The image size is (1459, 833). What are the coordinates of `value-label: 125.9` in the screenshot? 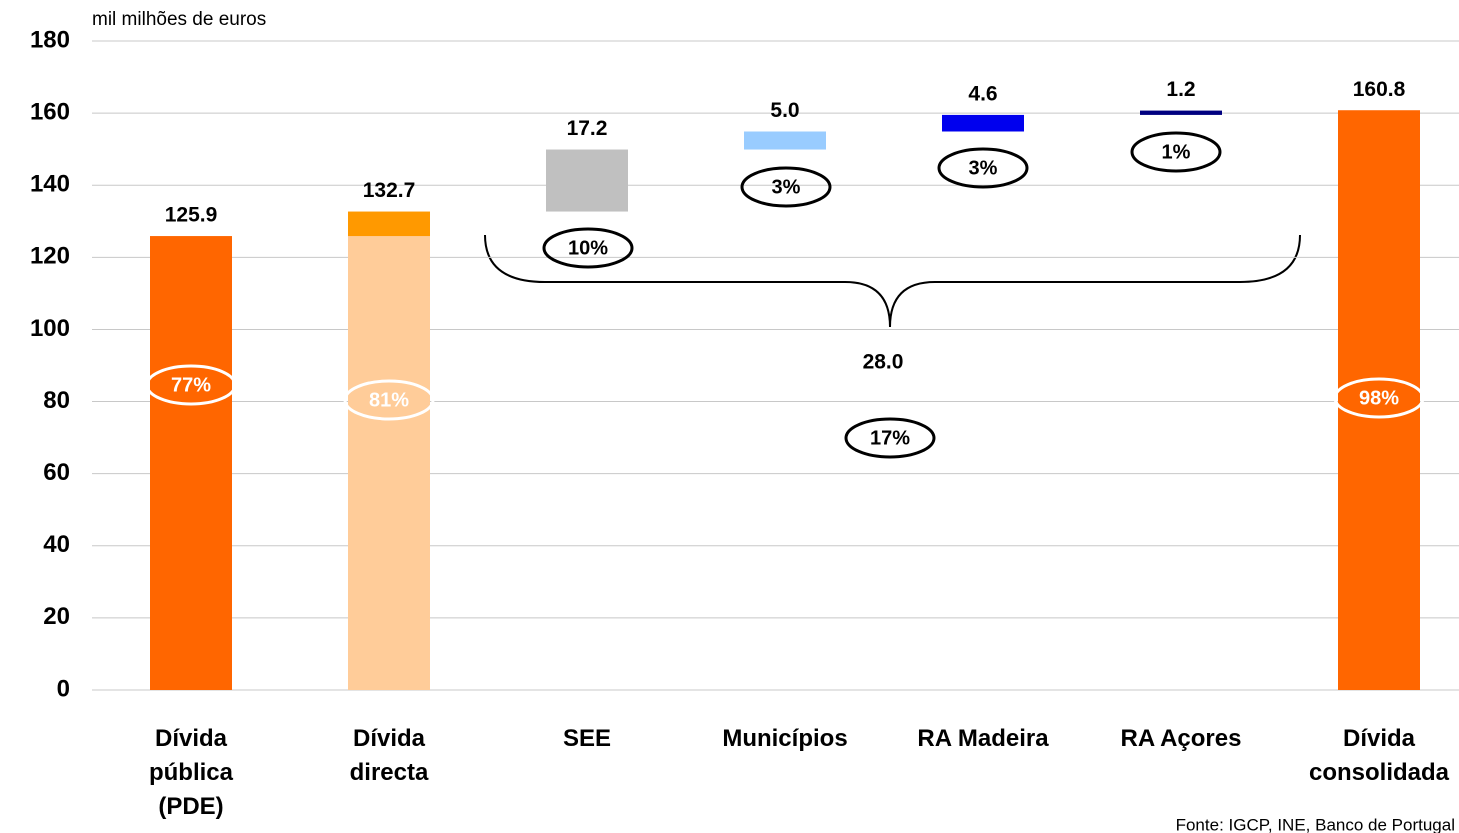 It's located at (191, 215).